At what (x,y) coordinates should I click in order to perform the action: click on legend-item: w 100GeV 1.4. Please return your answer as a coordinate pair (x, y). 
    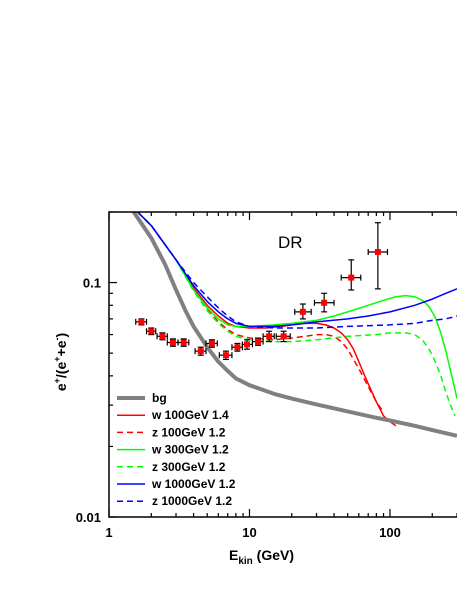
    Looking at the image, I should click on (173, 415).